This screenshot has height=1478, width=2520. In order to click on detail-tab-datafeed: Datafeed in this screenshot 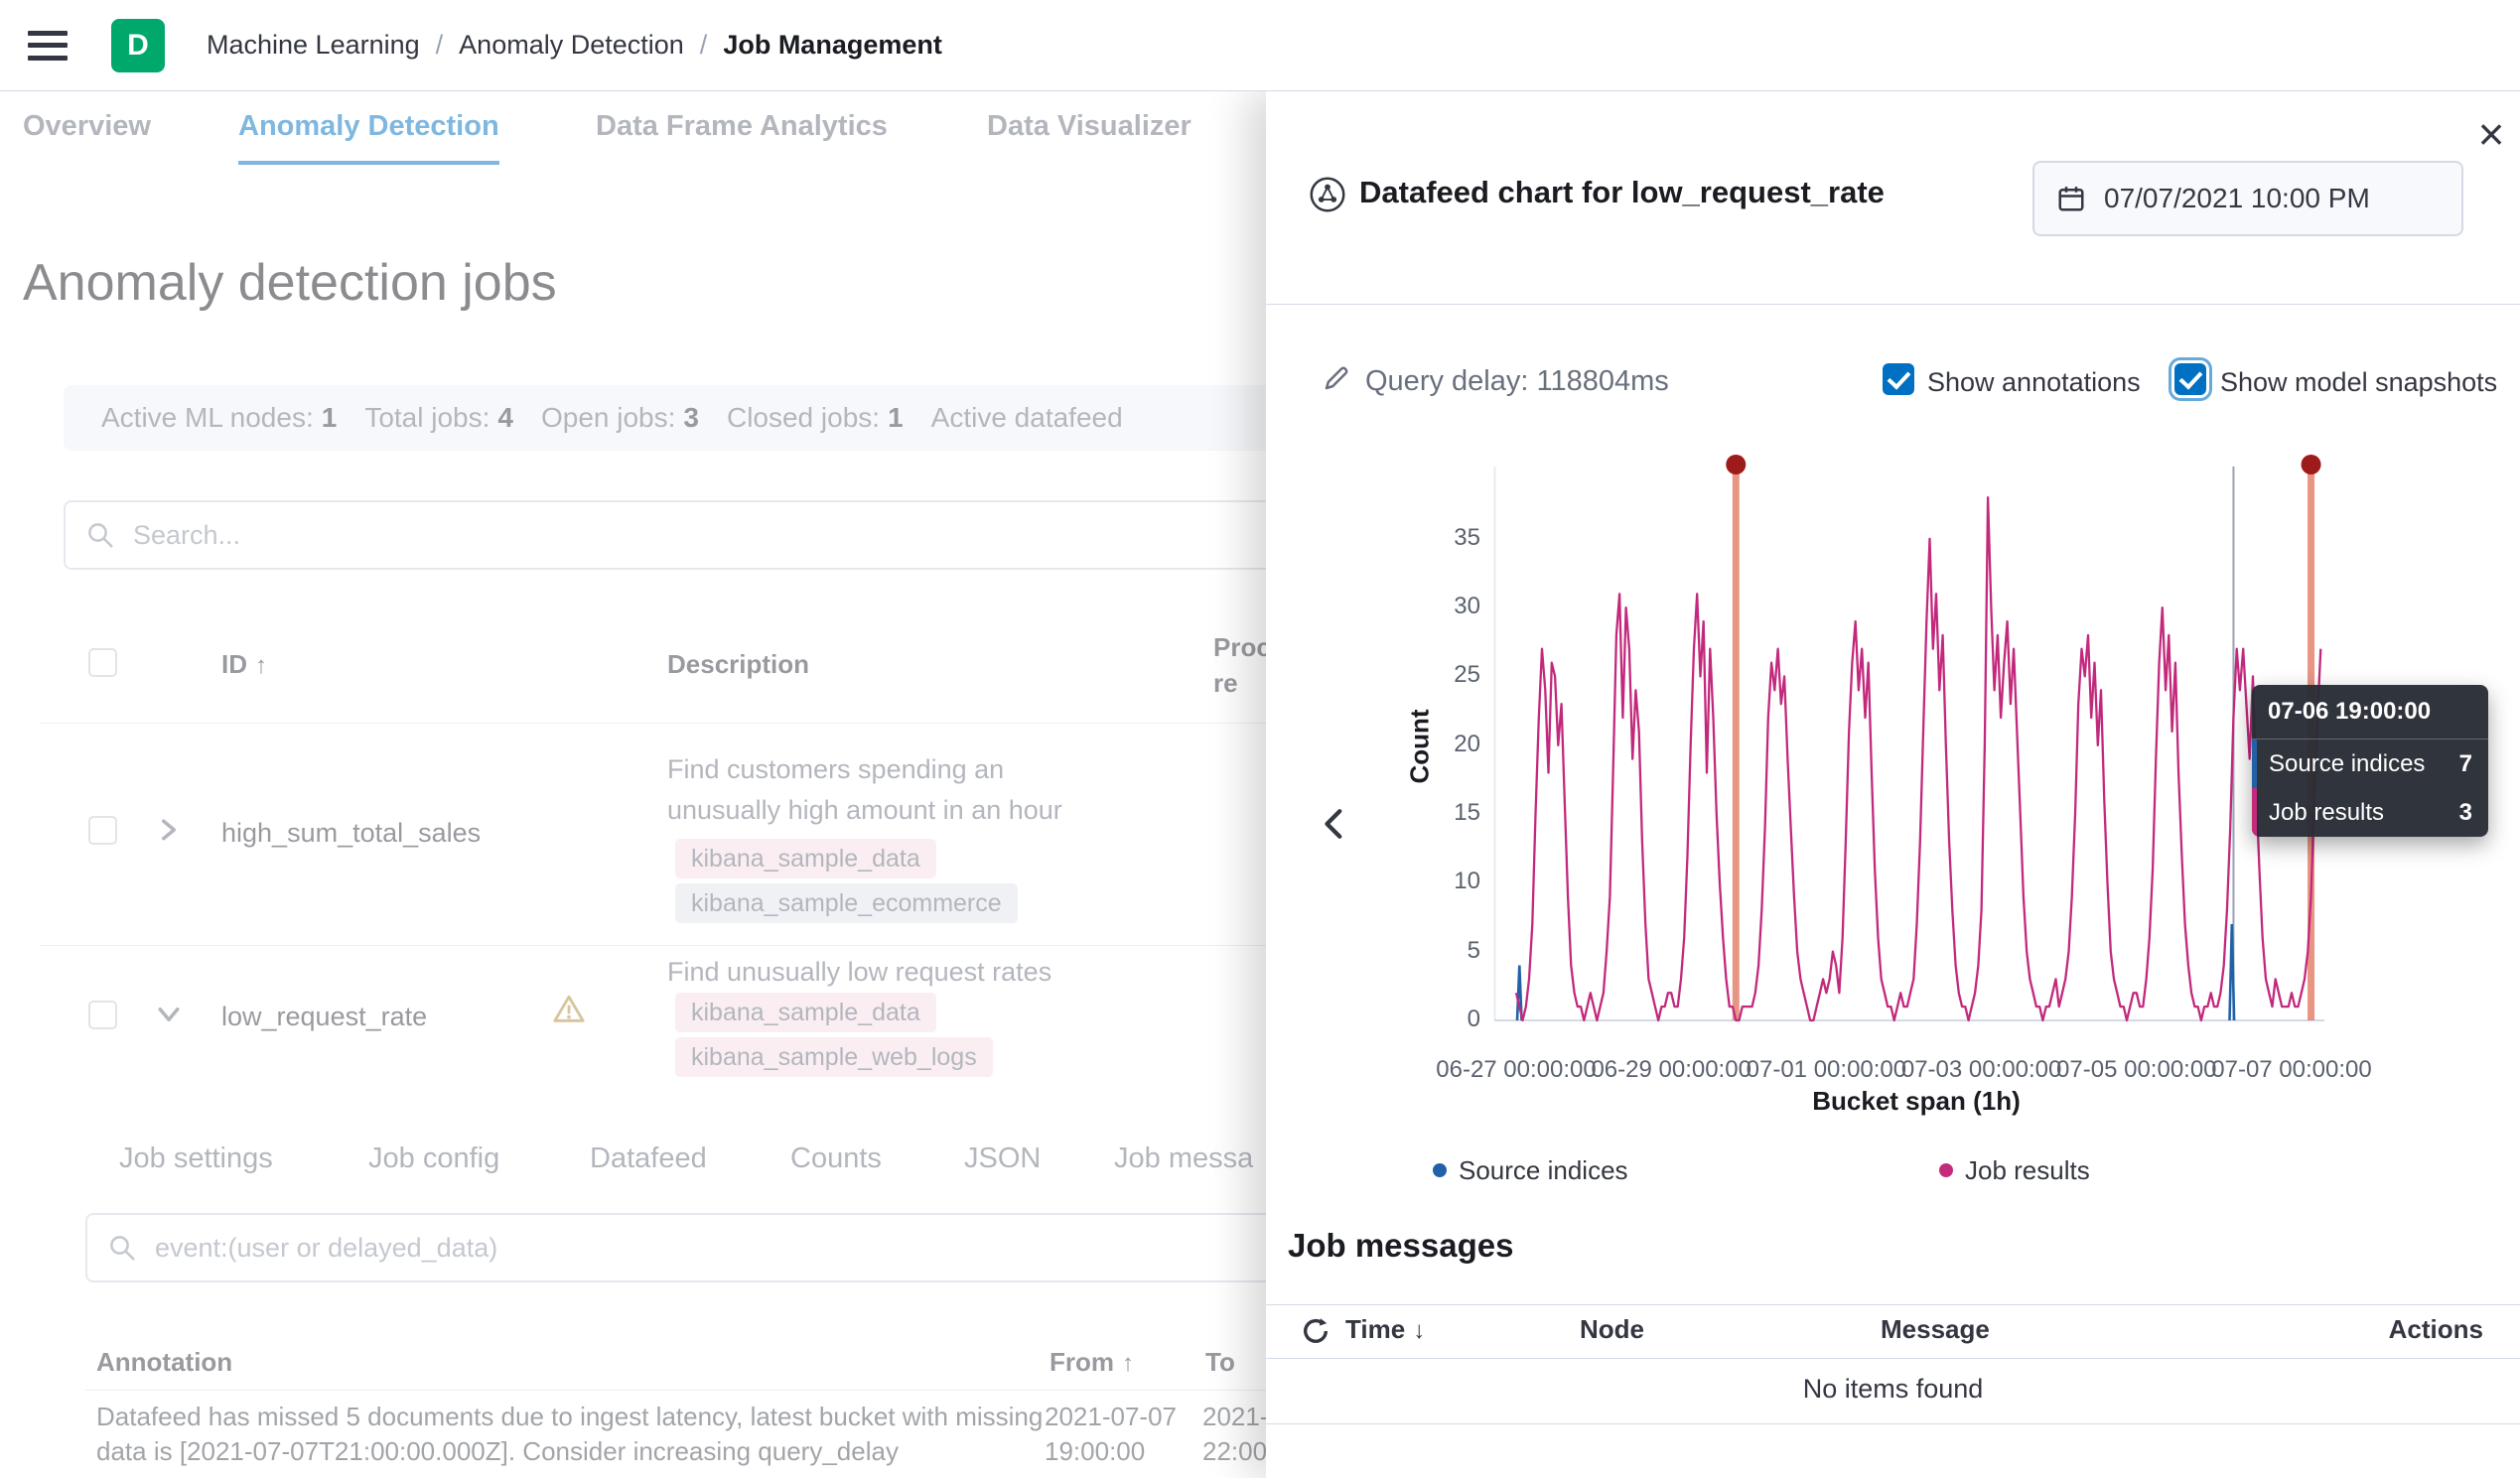, I will do `click(648, 1158)`.